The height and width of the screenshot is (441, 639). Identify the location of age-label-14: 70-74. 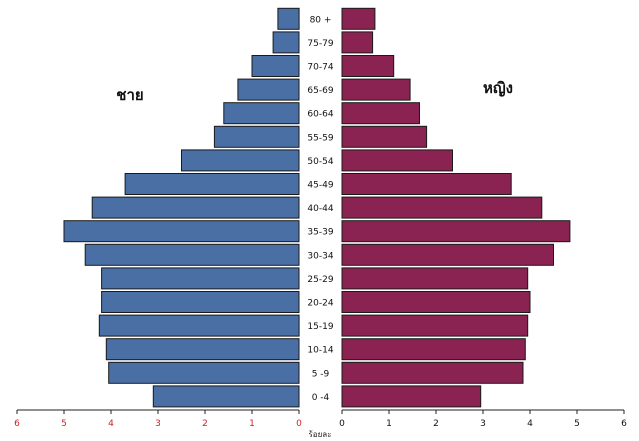
(320, 68).